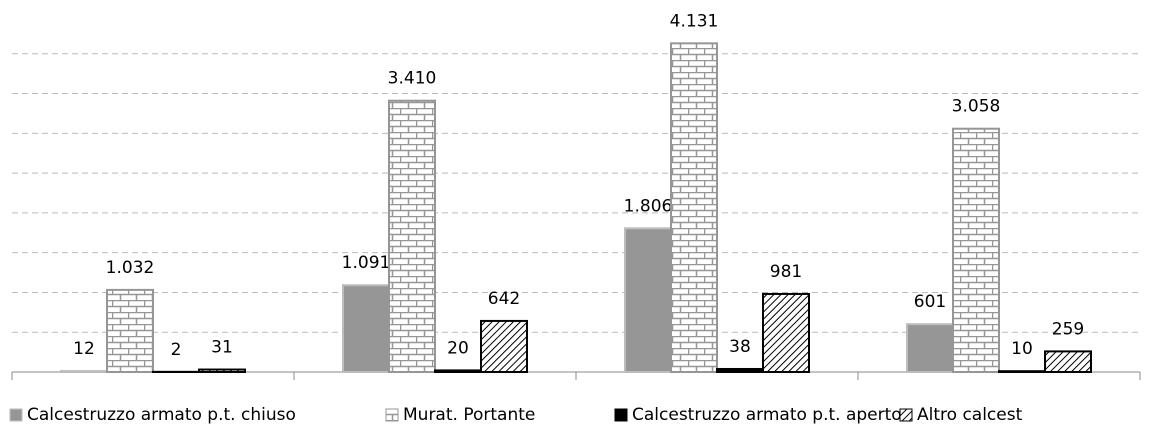 The image size is (1160, 430). What do you see at coordinates (504, 299) in the screenshot?
I see `data-label: 642` at bounding box center [504, 299].